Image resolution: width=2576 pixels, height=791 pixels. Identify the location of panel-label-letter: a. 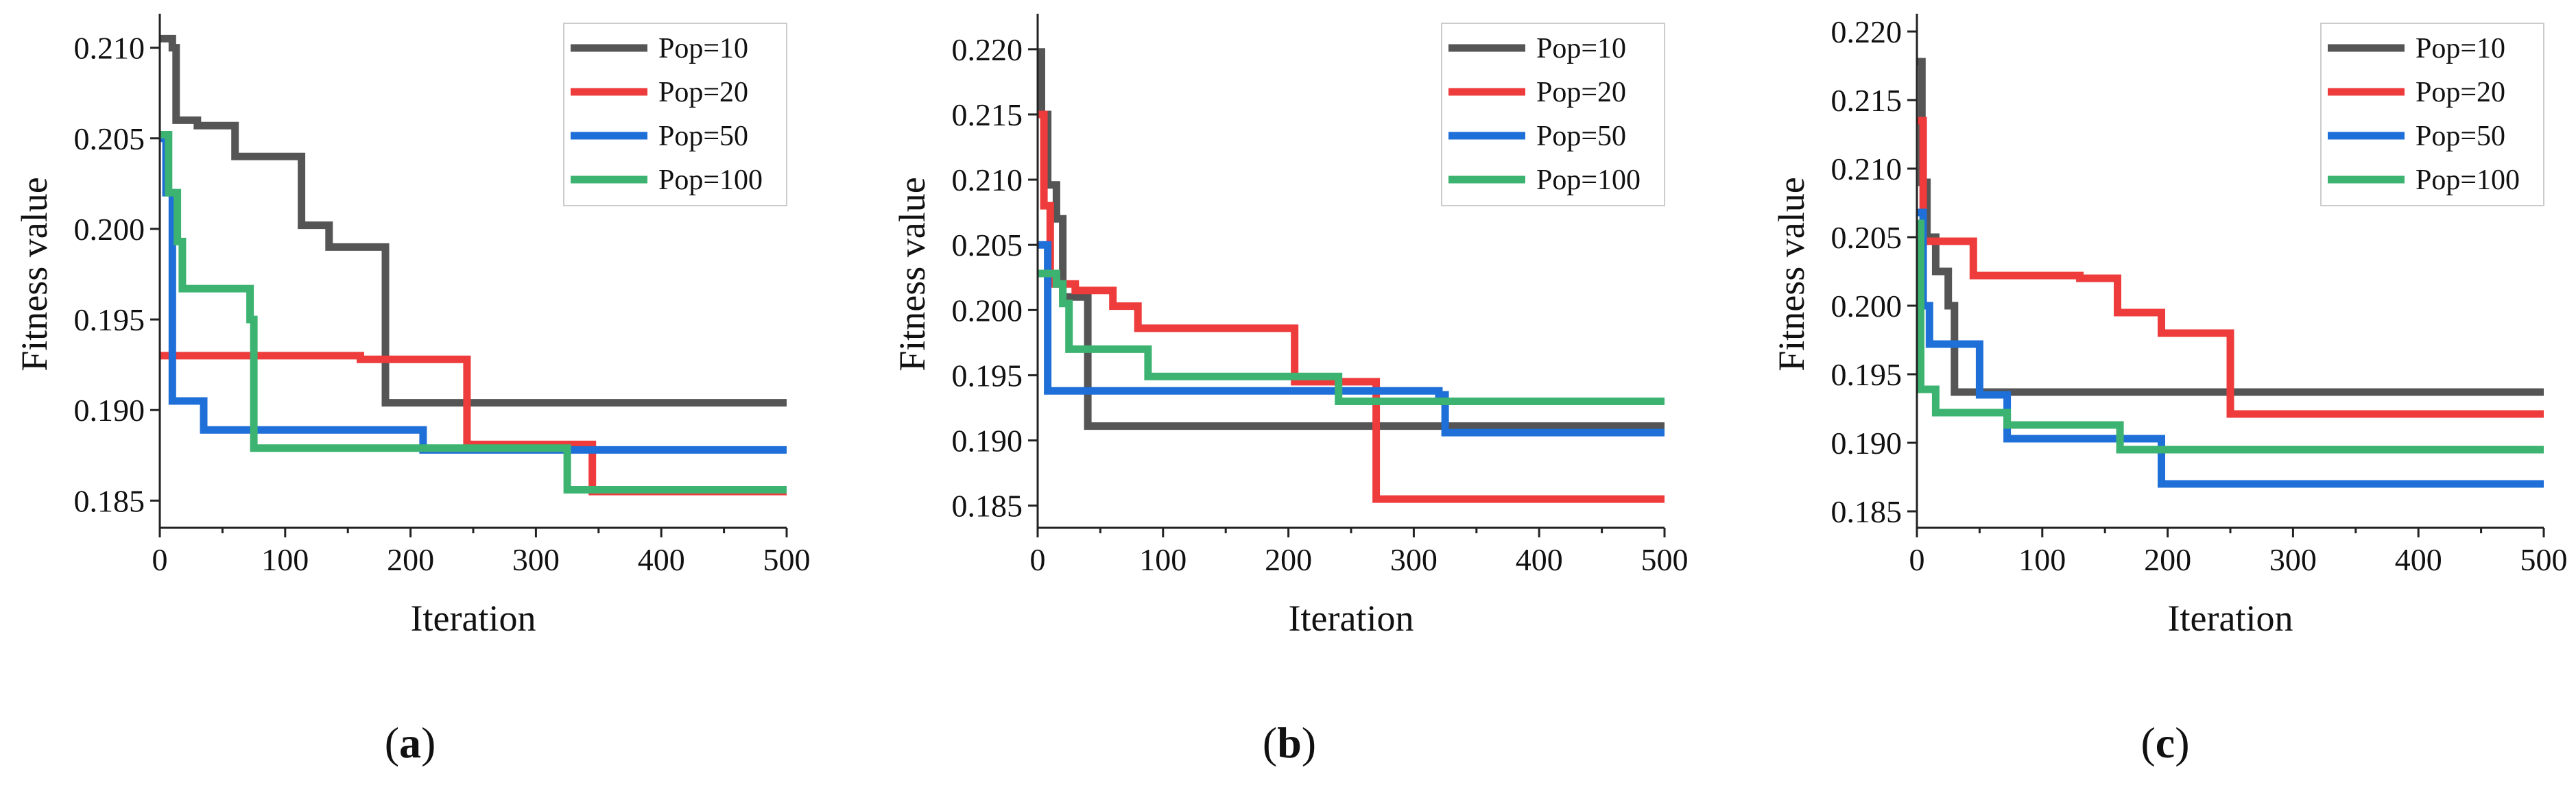
(410, 742).